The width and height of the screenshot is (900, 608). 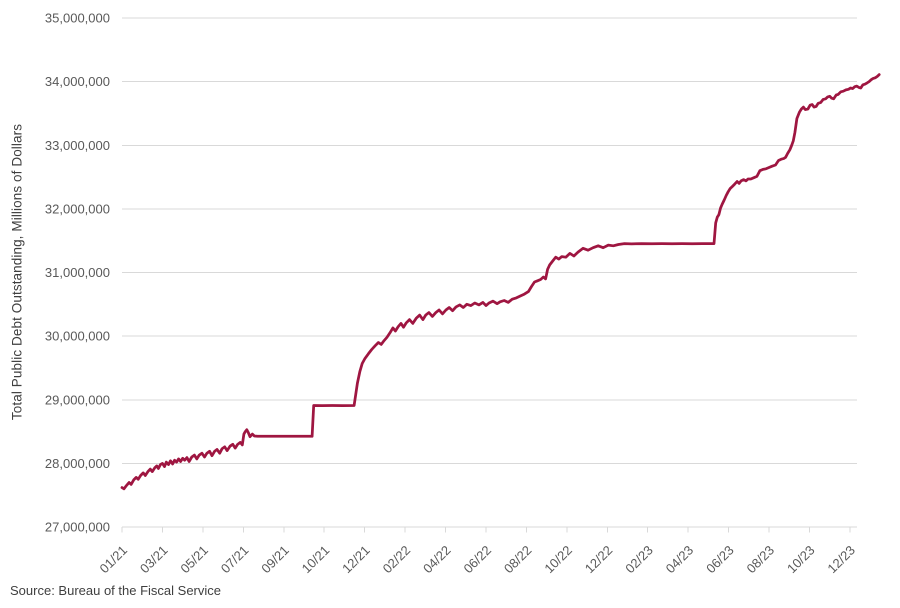 What do you see at coordinates (77, 399) in the screenshot?
I see `y-axis-tick-label: 29,000,000` at bounding box center [77, 399].